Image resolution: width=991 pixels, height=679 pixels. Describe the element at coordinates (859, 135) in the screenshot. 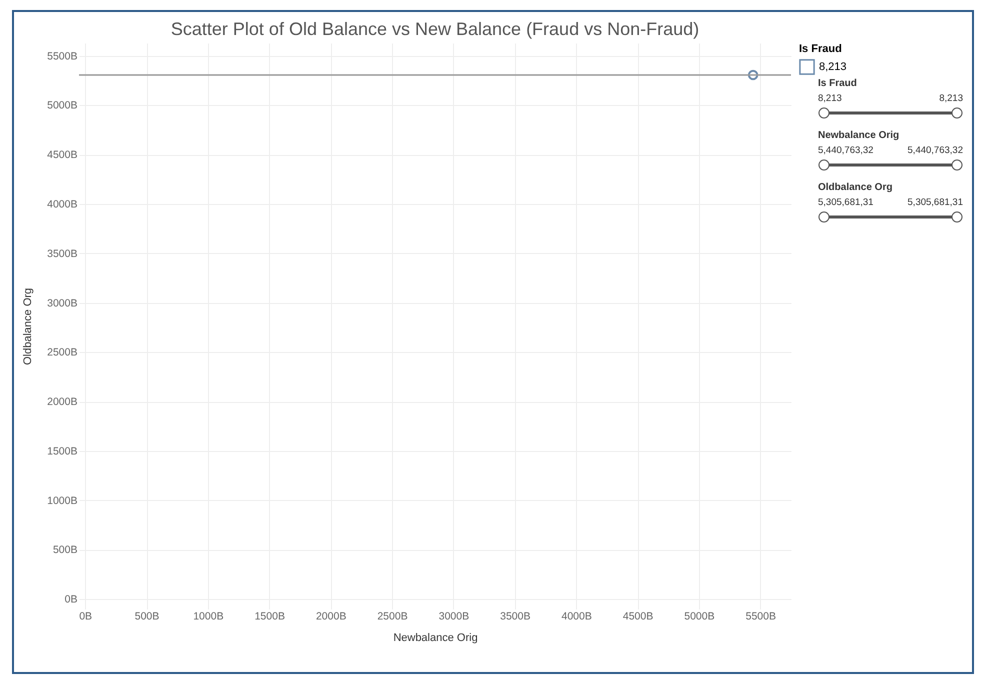

I see `text: Newbalance Orig` at that location.